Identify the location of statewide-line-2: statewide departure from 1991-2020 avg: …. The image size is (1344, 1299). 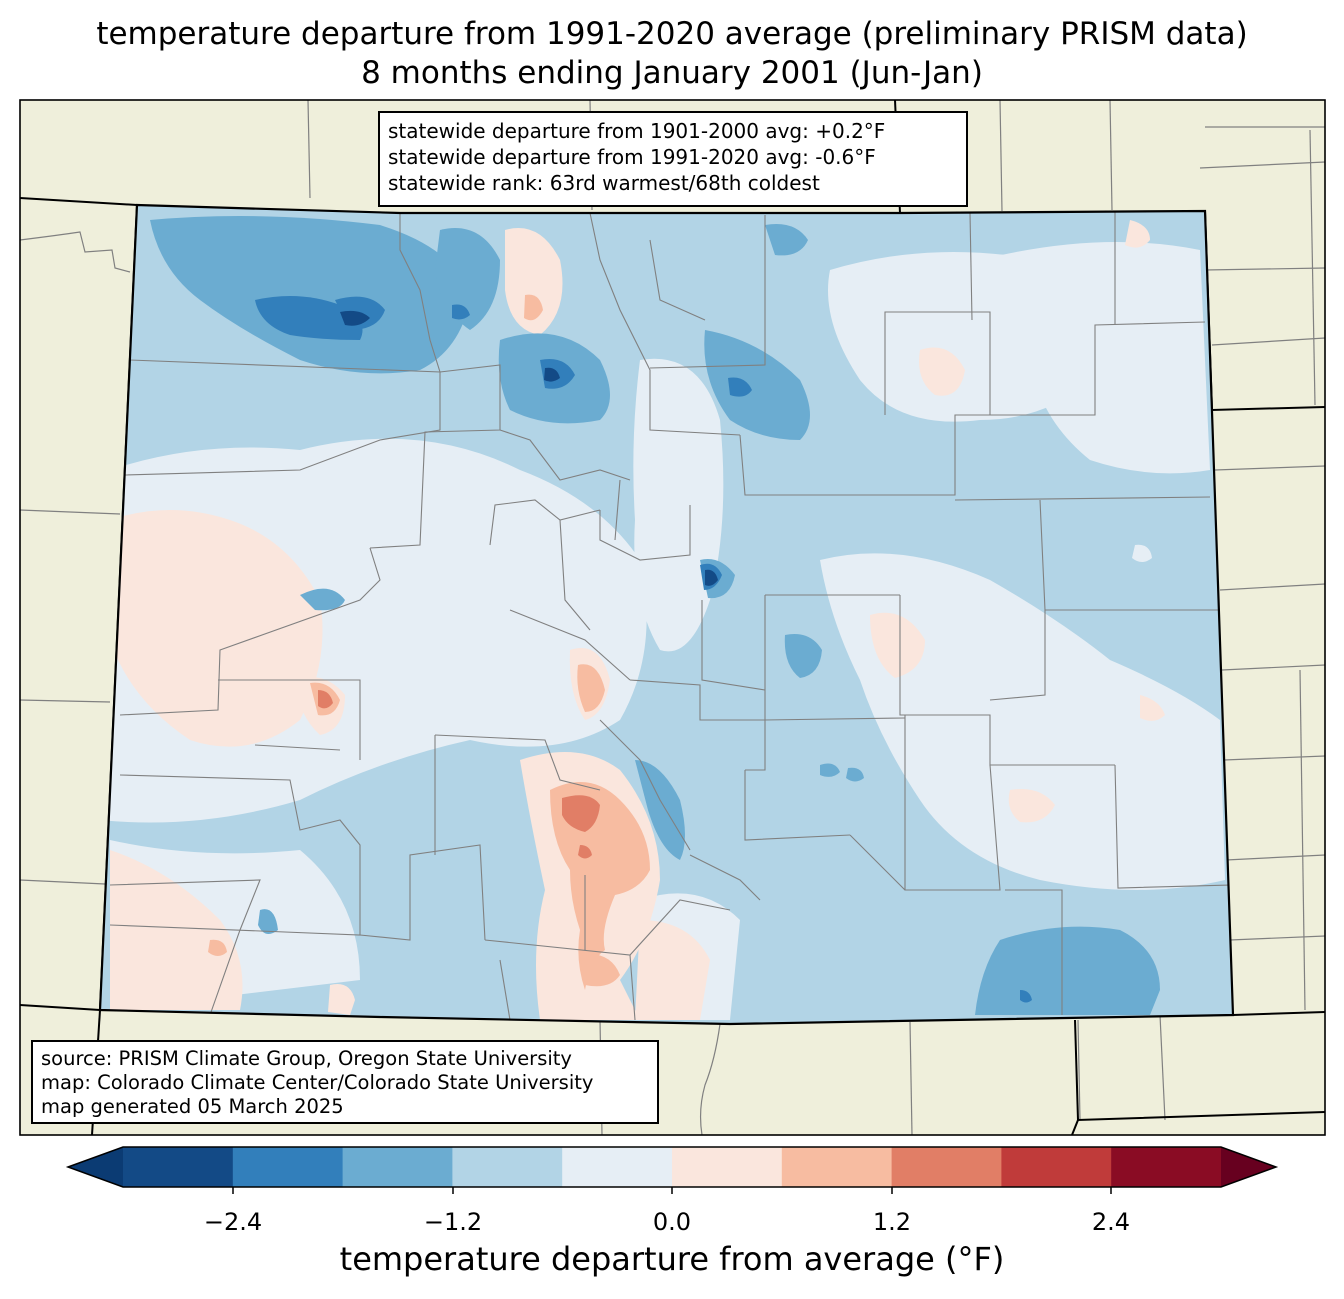
(632, 157).